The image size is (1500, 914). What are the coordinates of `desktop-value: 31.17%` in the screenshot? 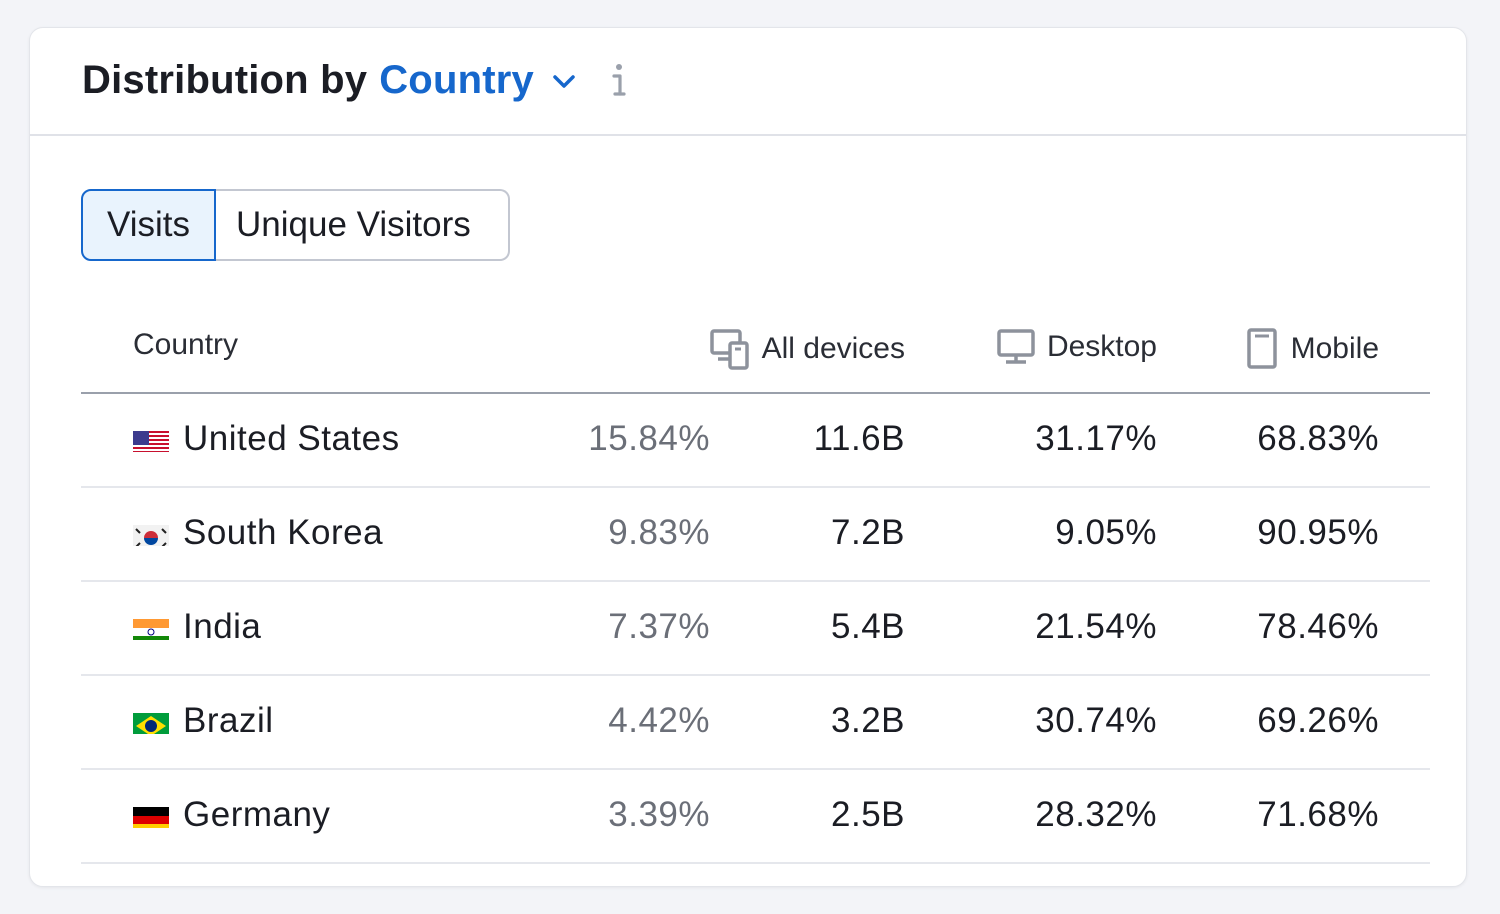 It's located at (1096, 438).